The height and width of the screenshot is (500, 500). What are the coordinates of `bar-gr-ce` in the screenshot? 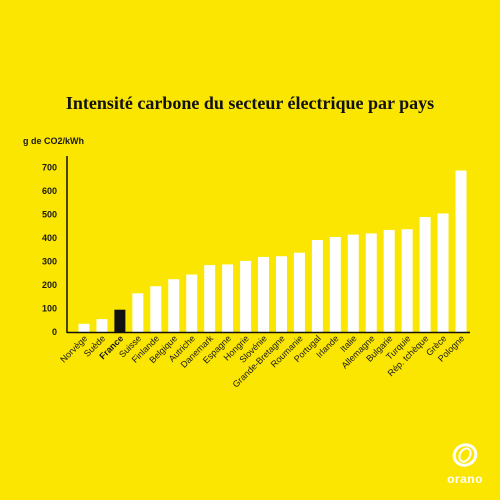 It's located at (443, 272).